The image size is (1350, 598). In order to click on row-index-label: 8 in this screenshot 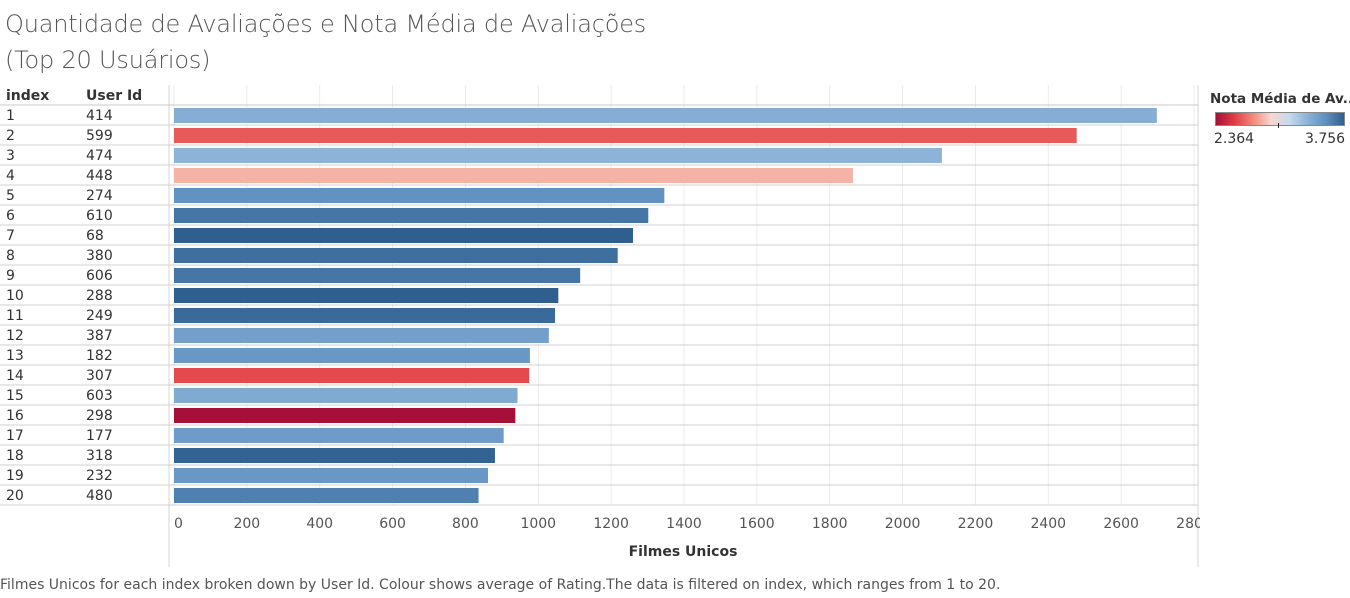, I will do `click(10, 256)`.